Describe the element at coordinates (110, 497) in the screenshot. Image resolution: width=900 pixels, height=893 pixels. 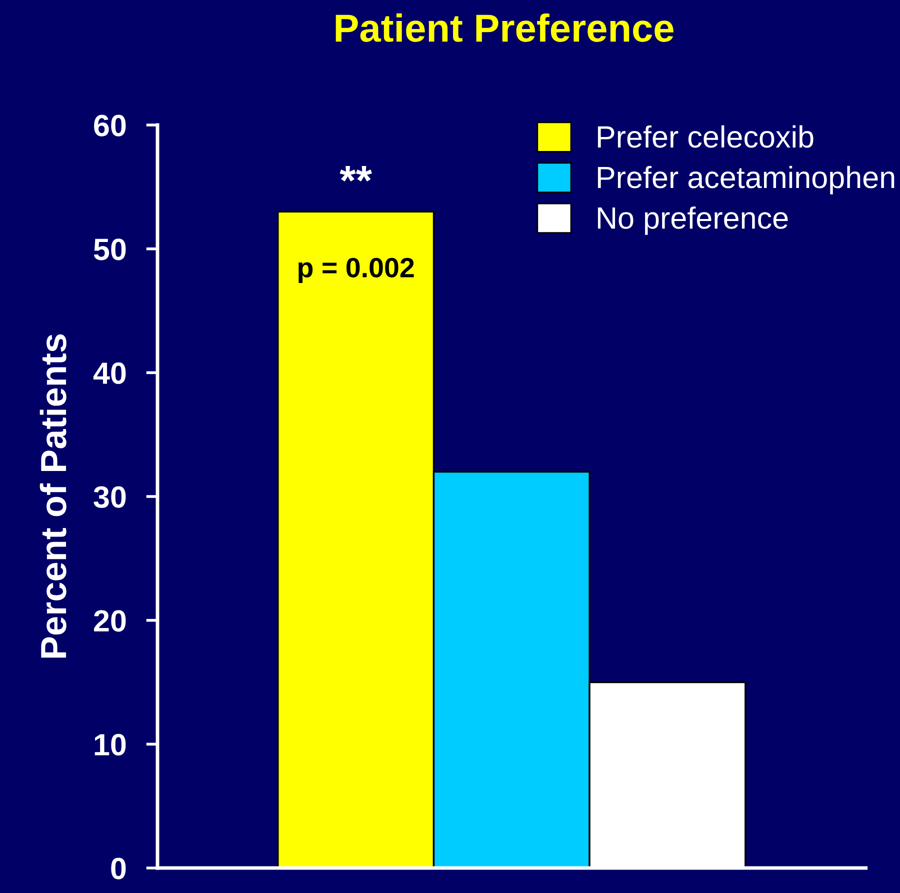
I see `y-tick-label: 30` at that location.